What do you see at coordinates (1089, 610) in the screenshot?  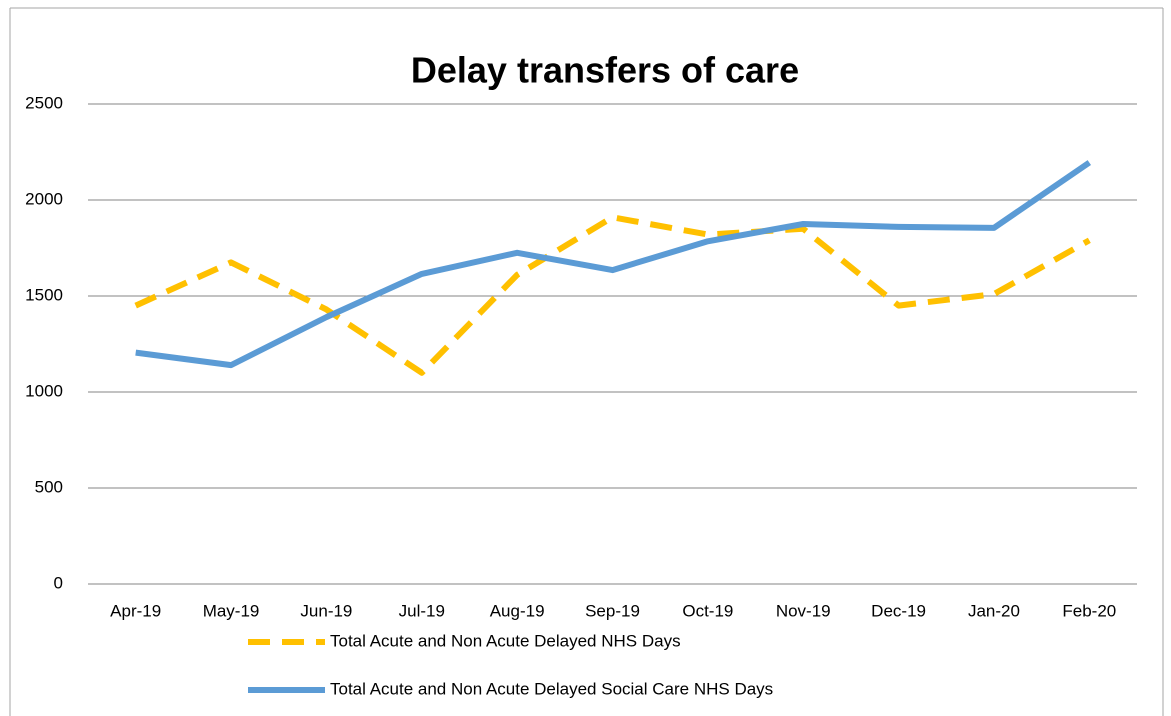 I see `x-tick-label: Feb-20` at bounding box center [1089, 610].